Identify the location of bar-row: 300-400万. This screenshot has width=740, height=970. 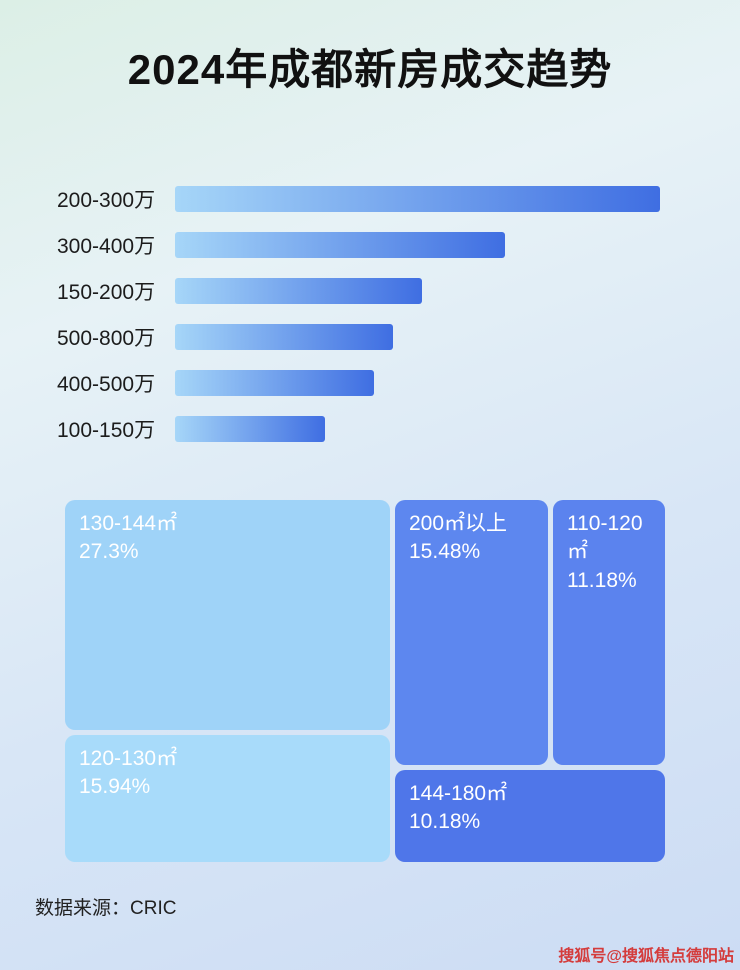
(377, 245).